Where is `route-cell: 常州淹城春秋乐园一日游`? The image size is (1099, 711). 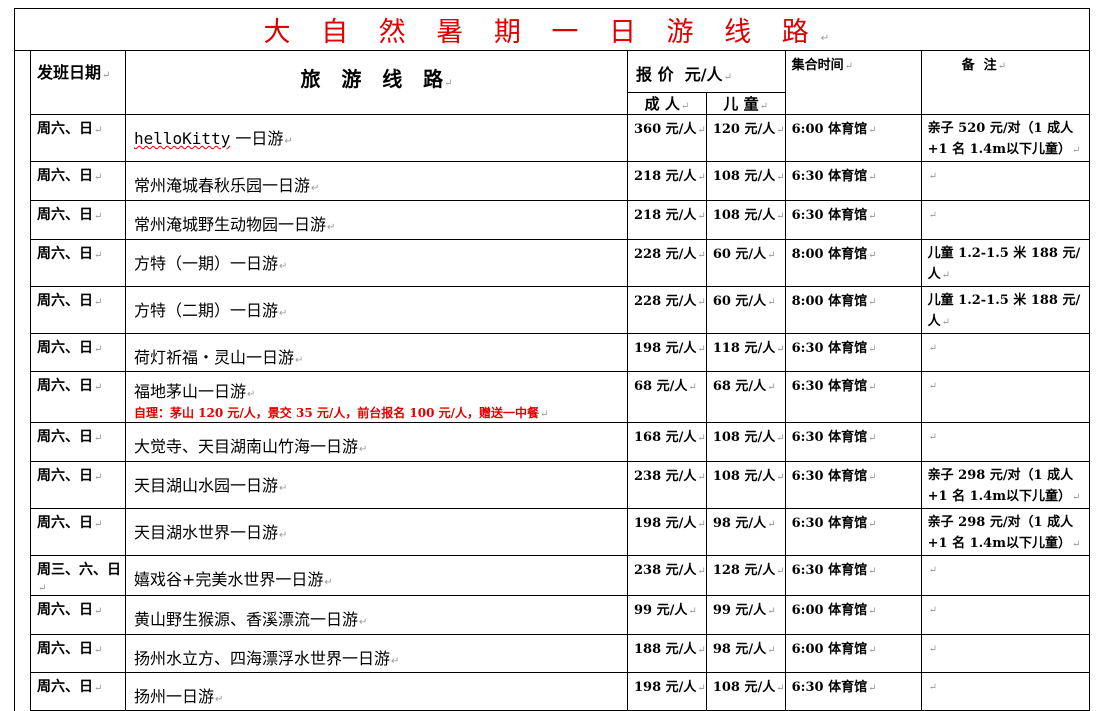 route-cell: 常州淹城春秋乐园一日游 is located at coordinates (376, 181).